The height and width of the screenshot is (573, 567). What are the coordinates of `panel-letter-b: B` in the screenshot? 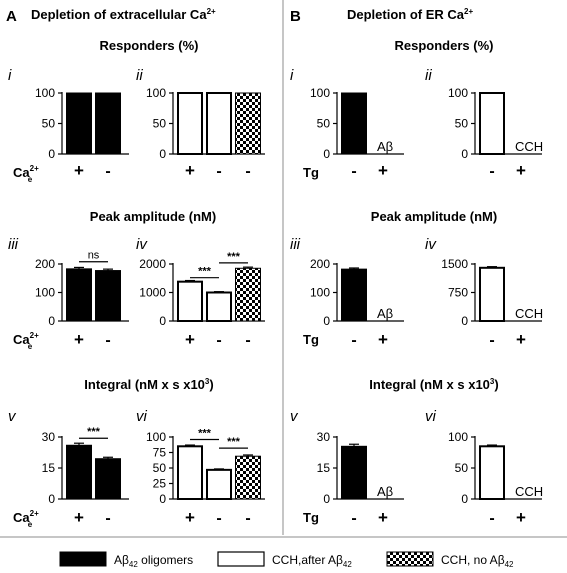 It's located at (295, 16).